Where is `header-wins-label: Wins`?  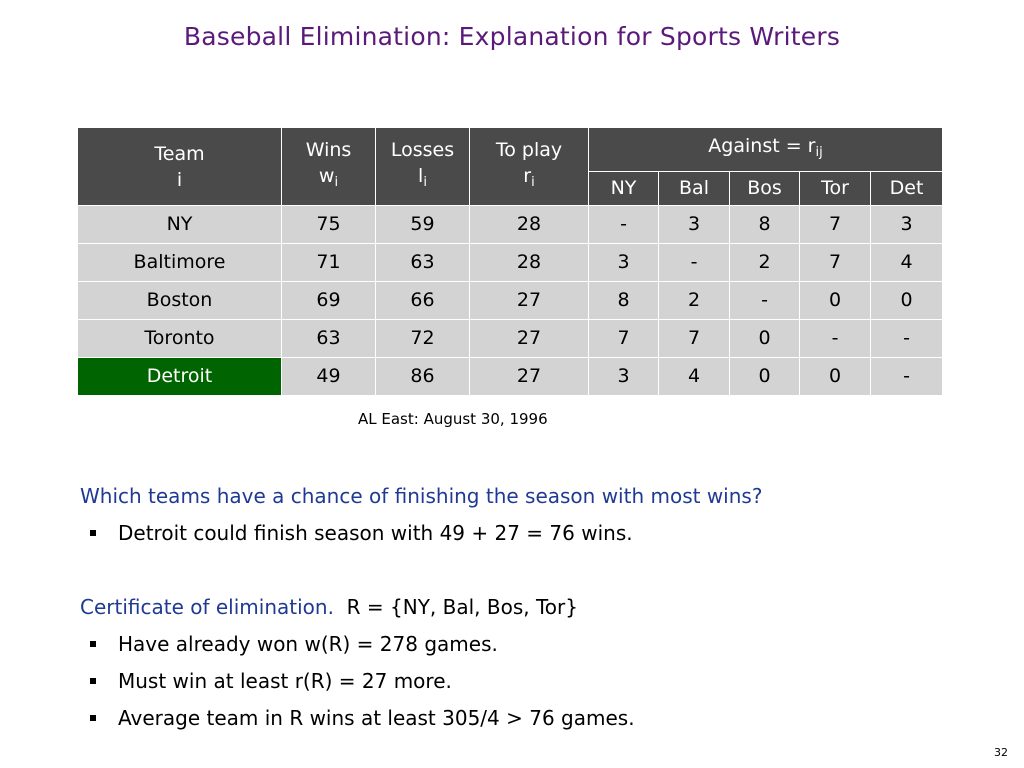
header-wins-label: Wins is located at coordinates (328, 150).